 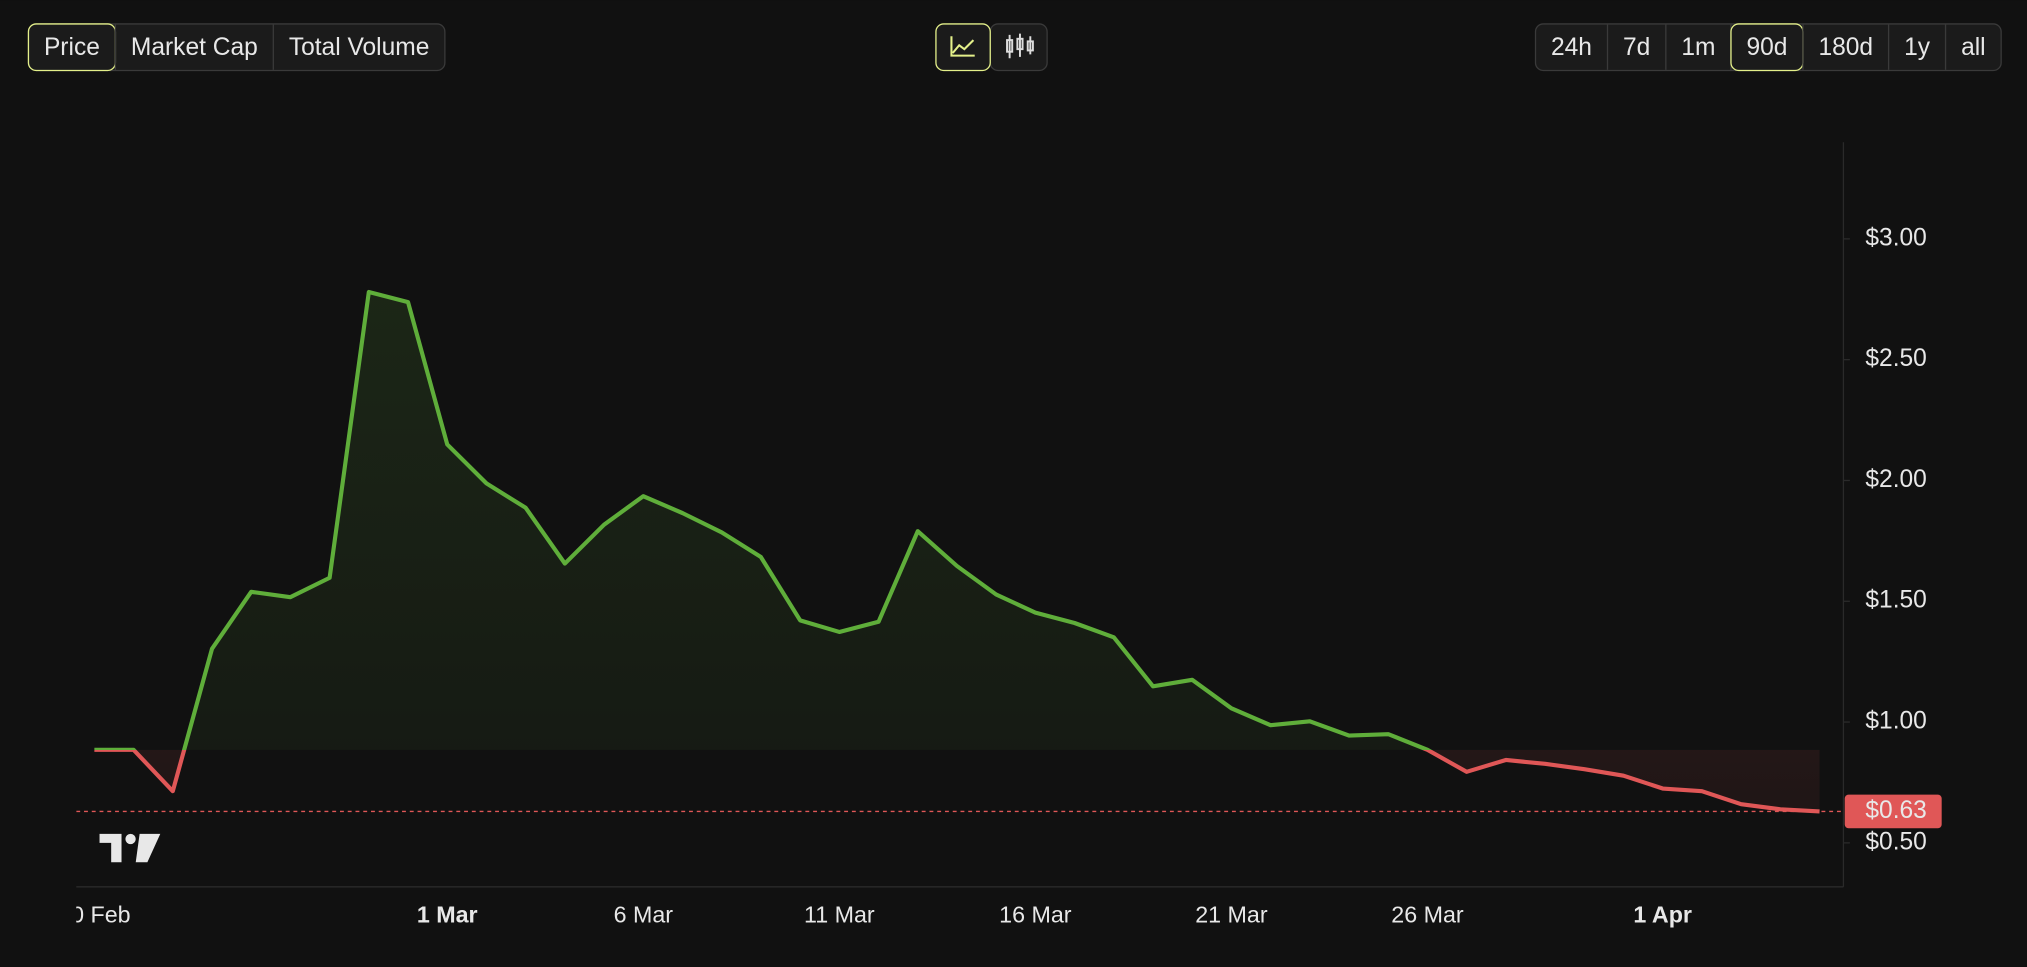 I want to click on candle-icon, so click(x=1020, y=46).